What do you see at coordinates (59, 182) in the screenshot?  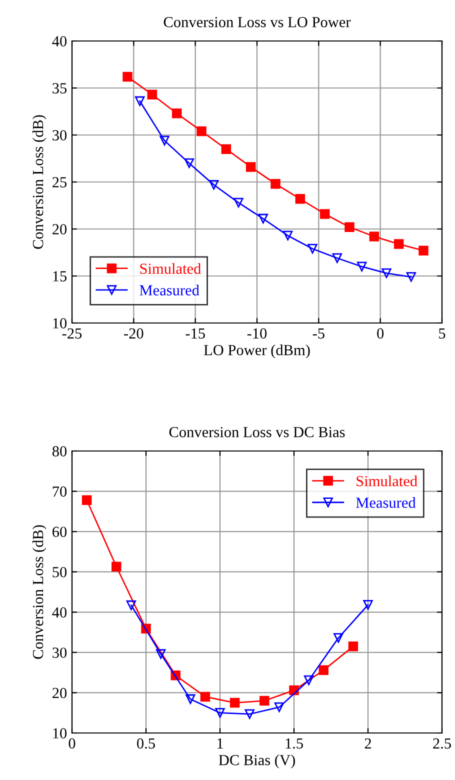 I see `y-tick-label: 25` at bounding box center [59, 182].